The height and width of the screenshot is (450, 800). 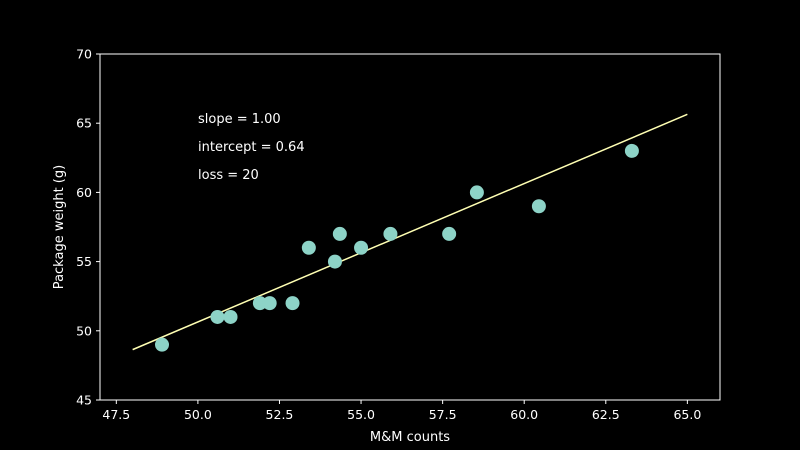 I want to click on x-tick-label: 47.5, so click(x=116, y=414).